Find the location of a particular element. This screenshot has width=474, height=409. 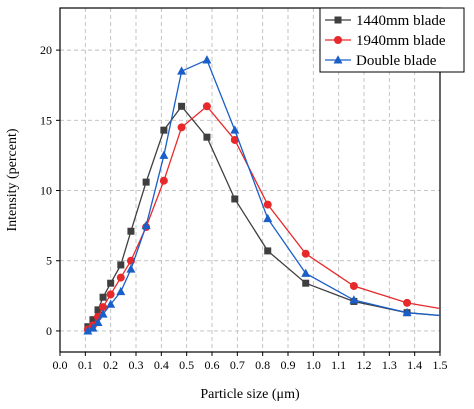

x-tick-label: 0.8 is located at coordinates (262, 365).